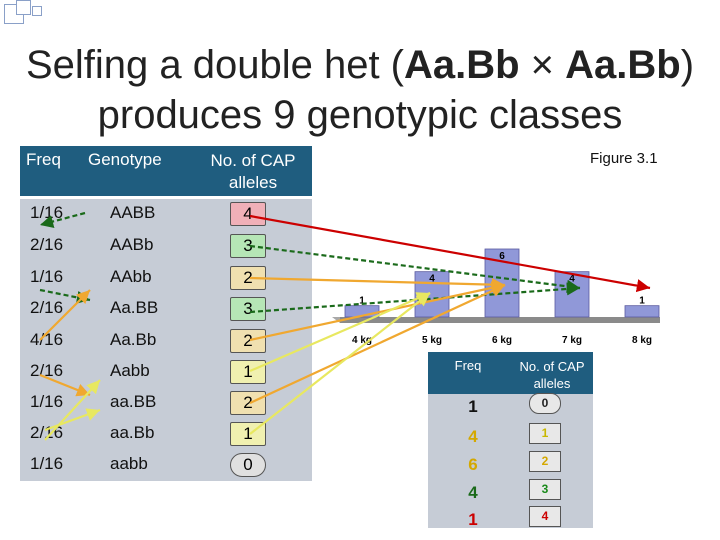  What do you see at coordinates (134, 307) in the screenshot?
I see `row-genotype: Aa.BB` at bounding box center [134, 307].